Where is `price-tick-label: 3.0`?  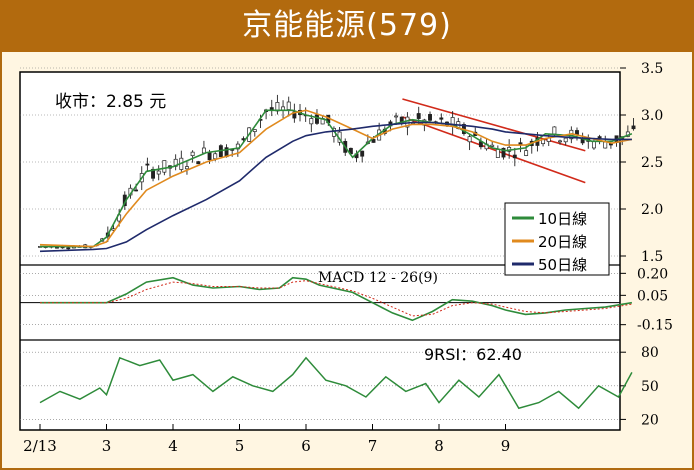 price-tick-label: 3.0 is located at coordinates (652, 116).